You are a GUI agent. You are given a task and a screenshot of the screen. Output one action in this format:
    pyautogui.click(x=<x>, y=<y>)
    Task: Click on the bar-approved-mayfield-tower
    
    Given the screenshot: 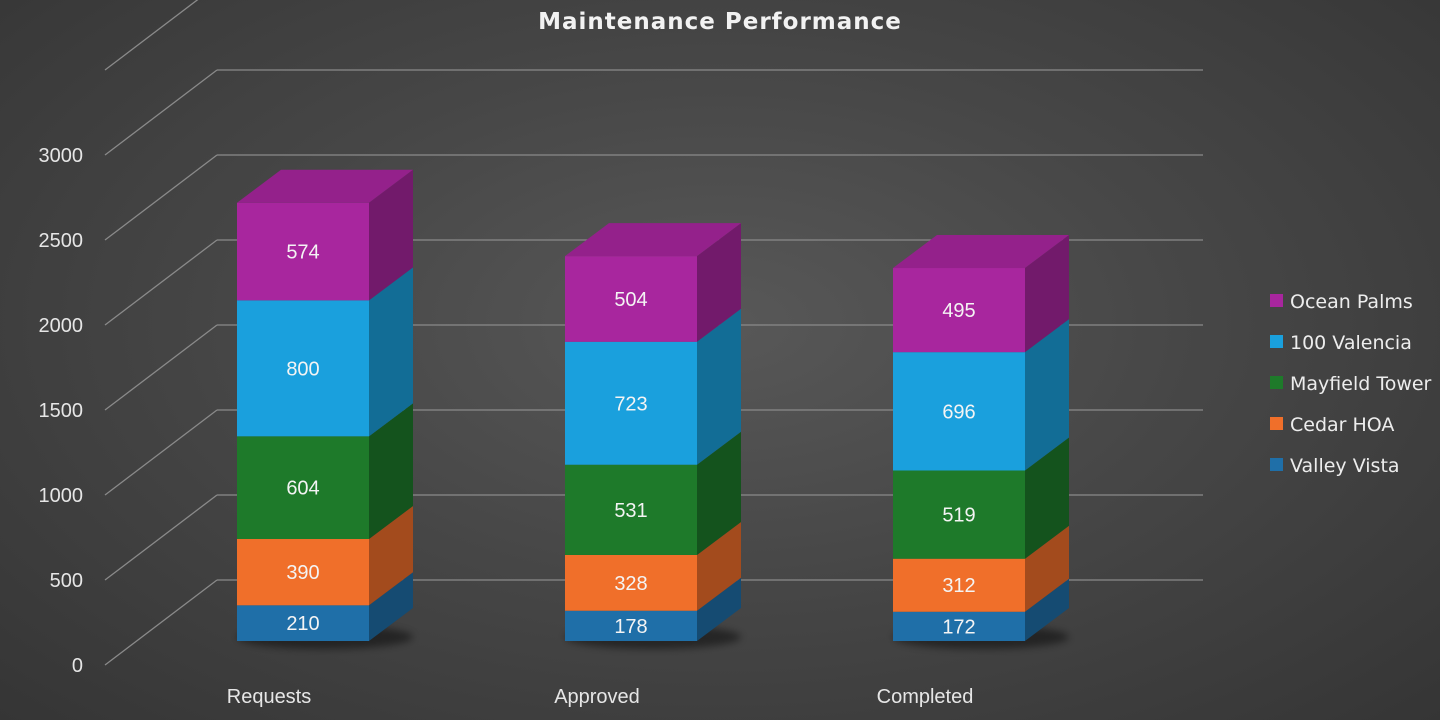 What is the action you would take?
    pyautogui.click(x=631, y=509)
    